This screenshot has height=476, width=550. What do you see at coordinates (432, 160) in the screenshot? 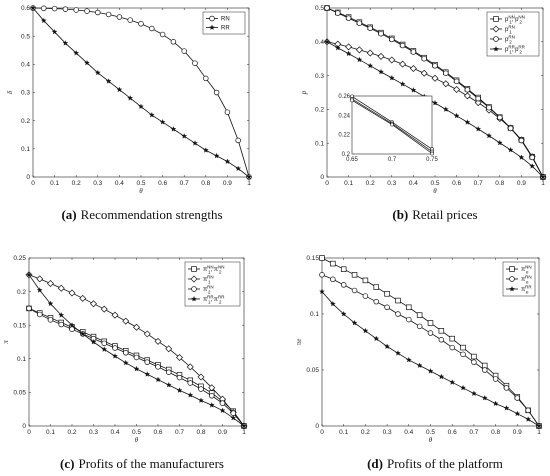
I see `inset-x-tick: 0.75` at bounding box center [432, 160].